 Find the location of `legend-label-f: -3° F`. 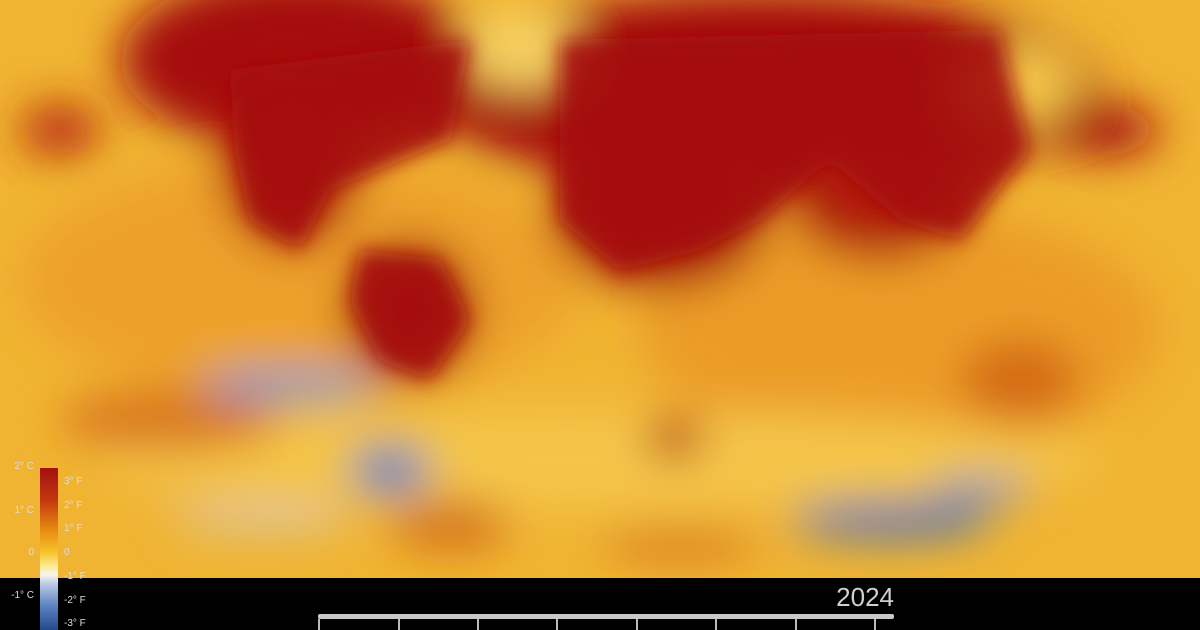

legend-label-f: -3° F is located at coordinates (75, 623).